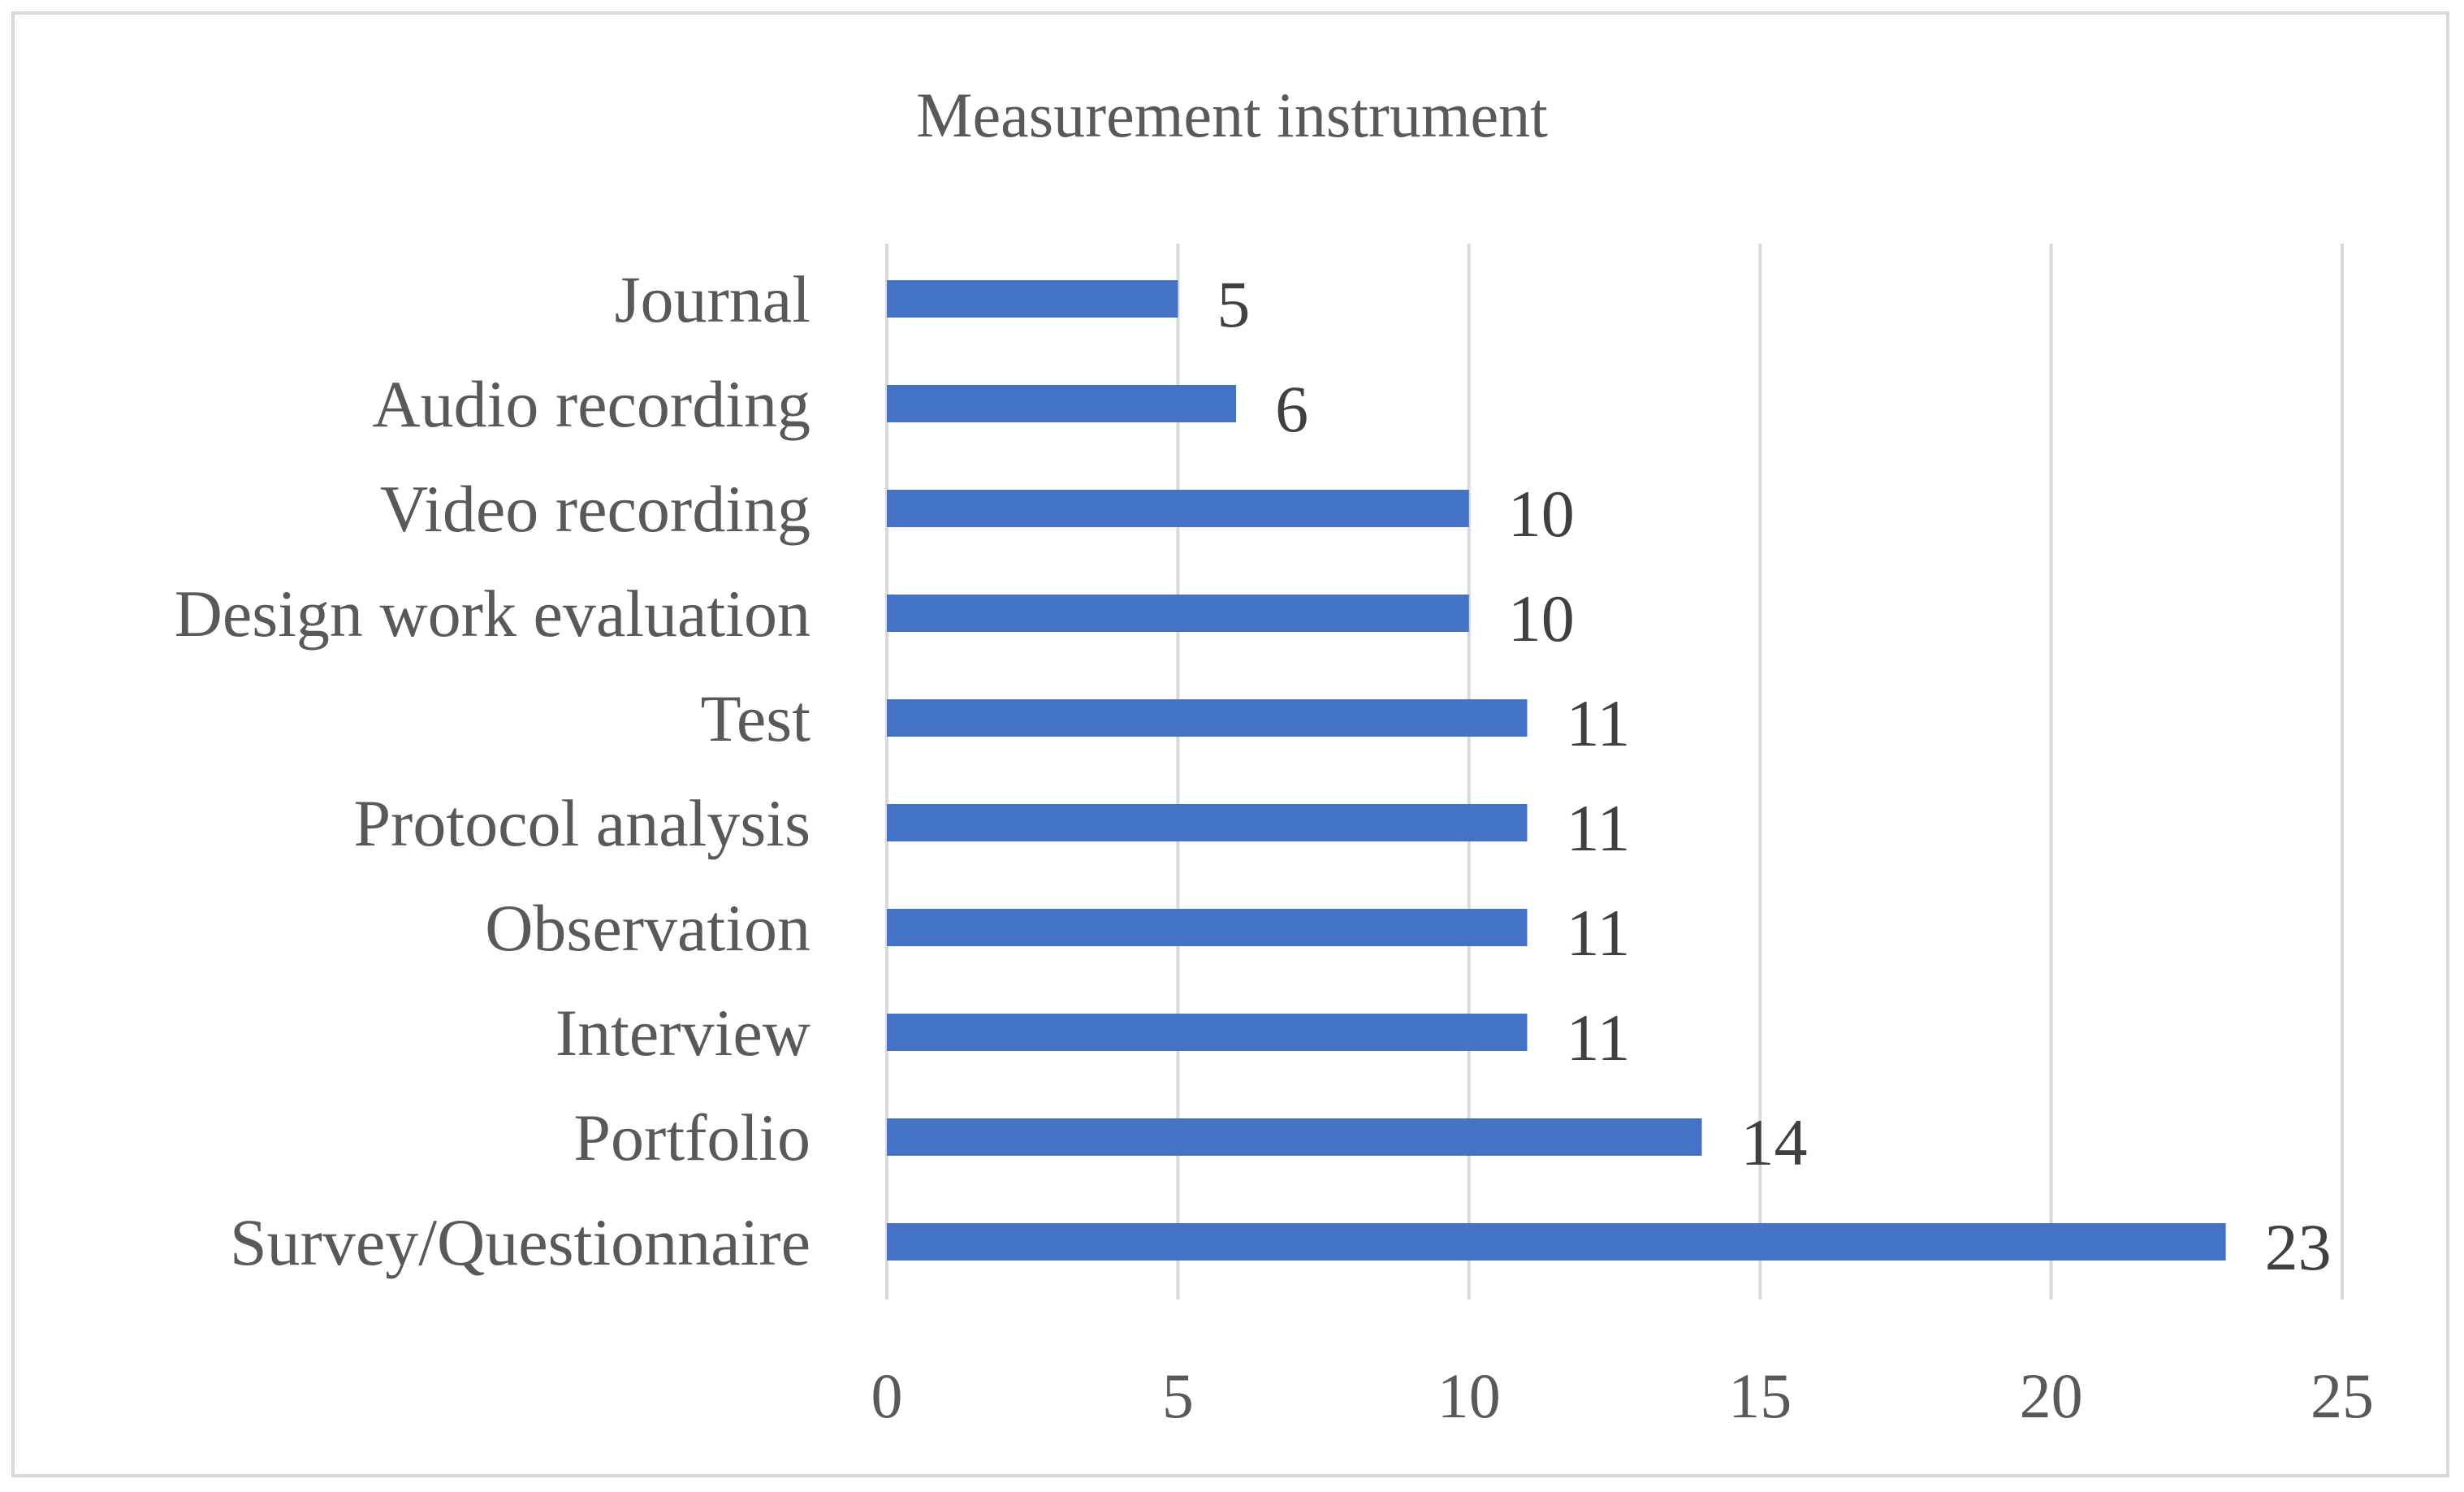  I want to click on data-label: 6, so click(1291, 409).